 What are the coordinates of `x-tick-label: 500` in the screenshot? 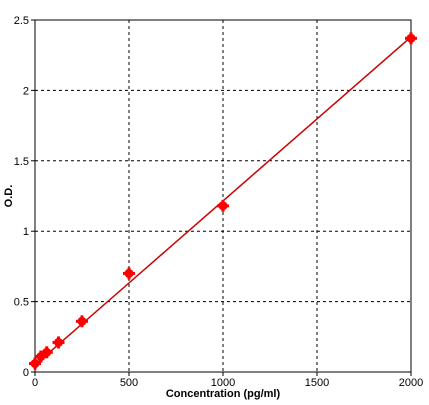 It's located at (129, 383).